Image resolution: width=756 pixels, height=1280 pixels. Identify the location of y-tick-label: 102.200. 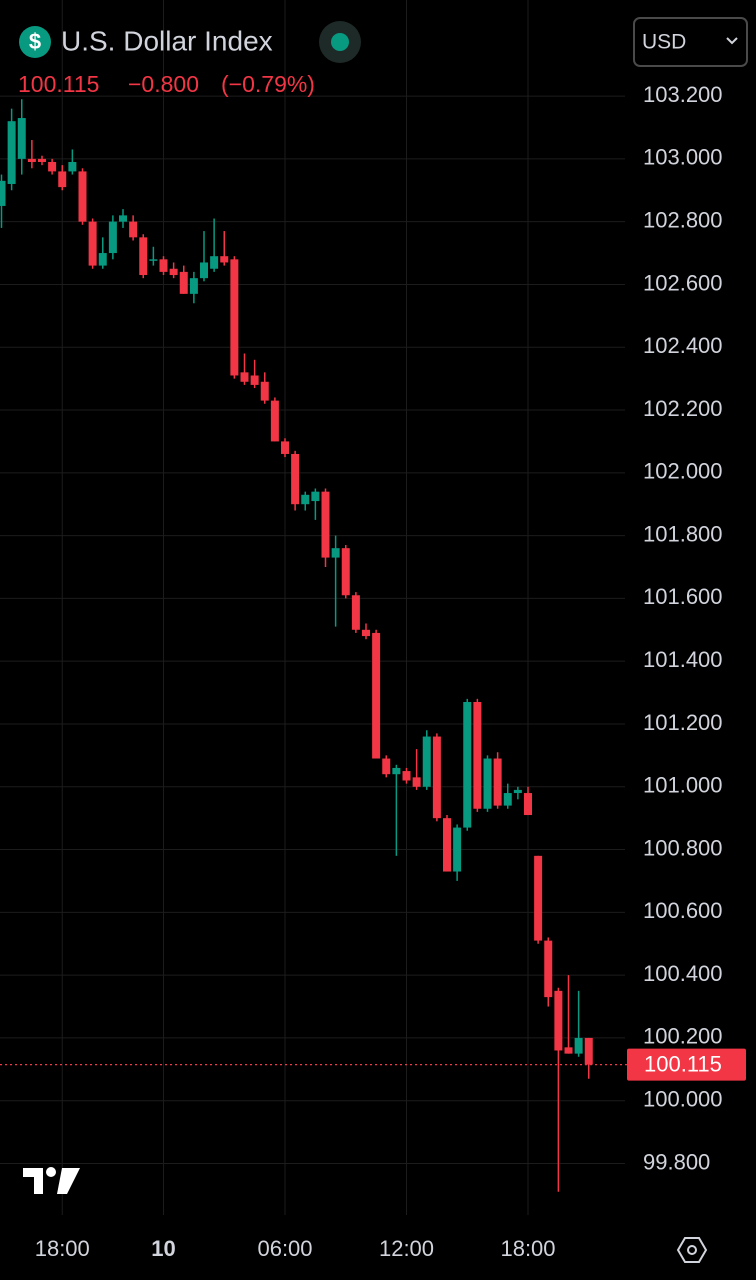
(683, 408).